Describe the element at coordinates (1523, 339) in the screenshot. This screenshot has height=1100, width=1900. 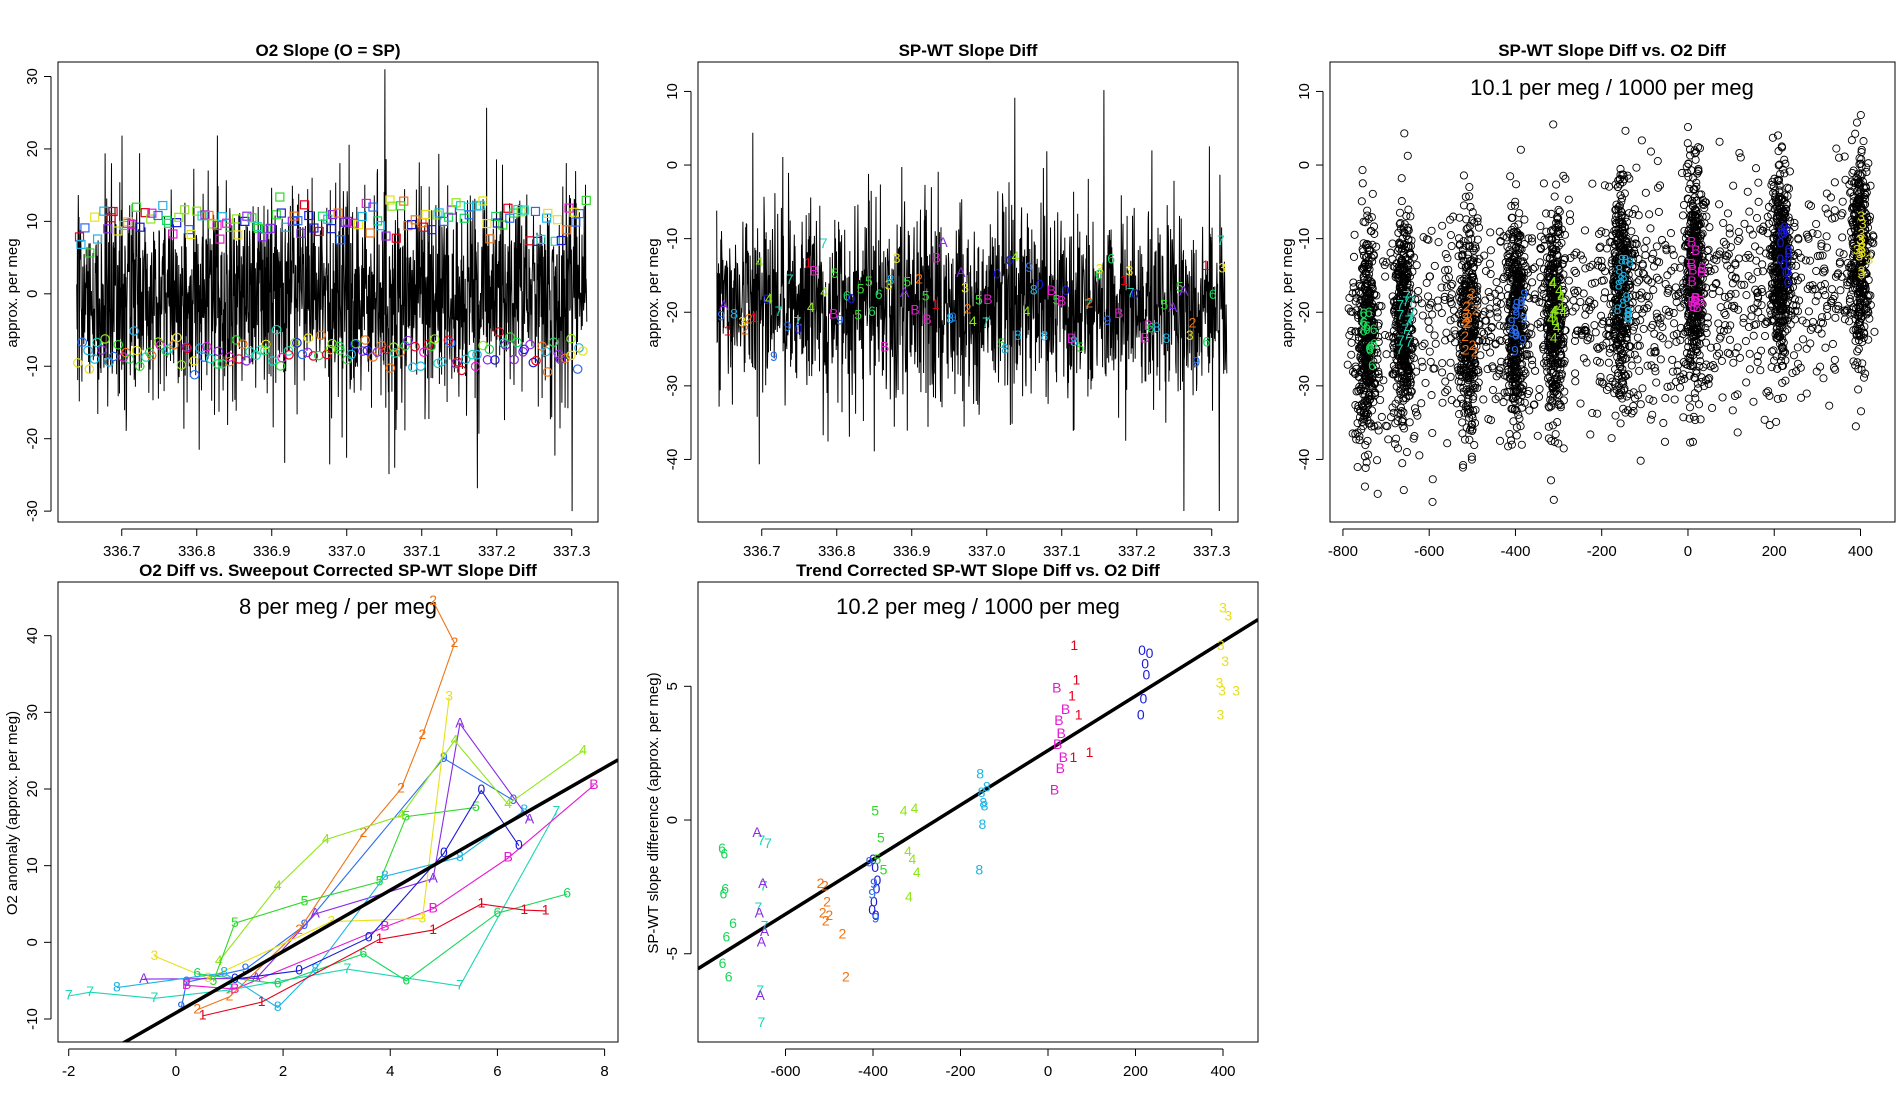
I see `code-label: 9` at that location.